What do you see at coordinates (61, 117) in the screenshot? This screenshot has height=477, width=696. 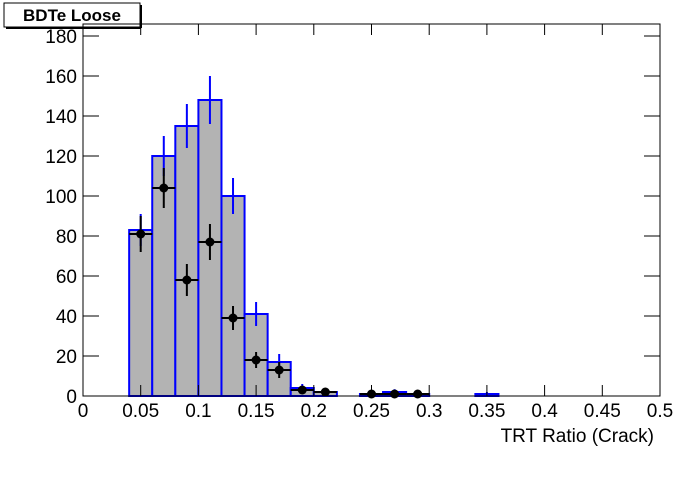 I see `y-tick-label: 140` at bounding box center [61, 117].